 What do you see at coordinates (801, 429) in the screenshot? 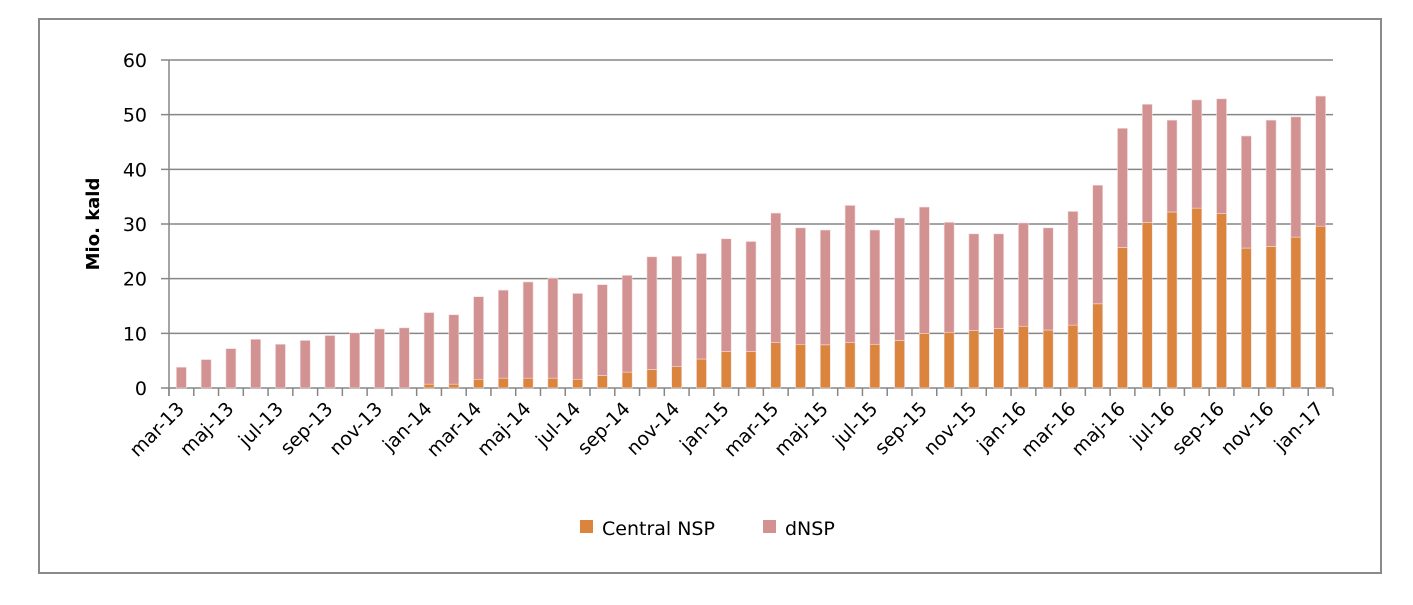
I see `x-tick-label: maj-15` at bounding box center [801, 429].